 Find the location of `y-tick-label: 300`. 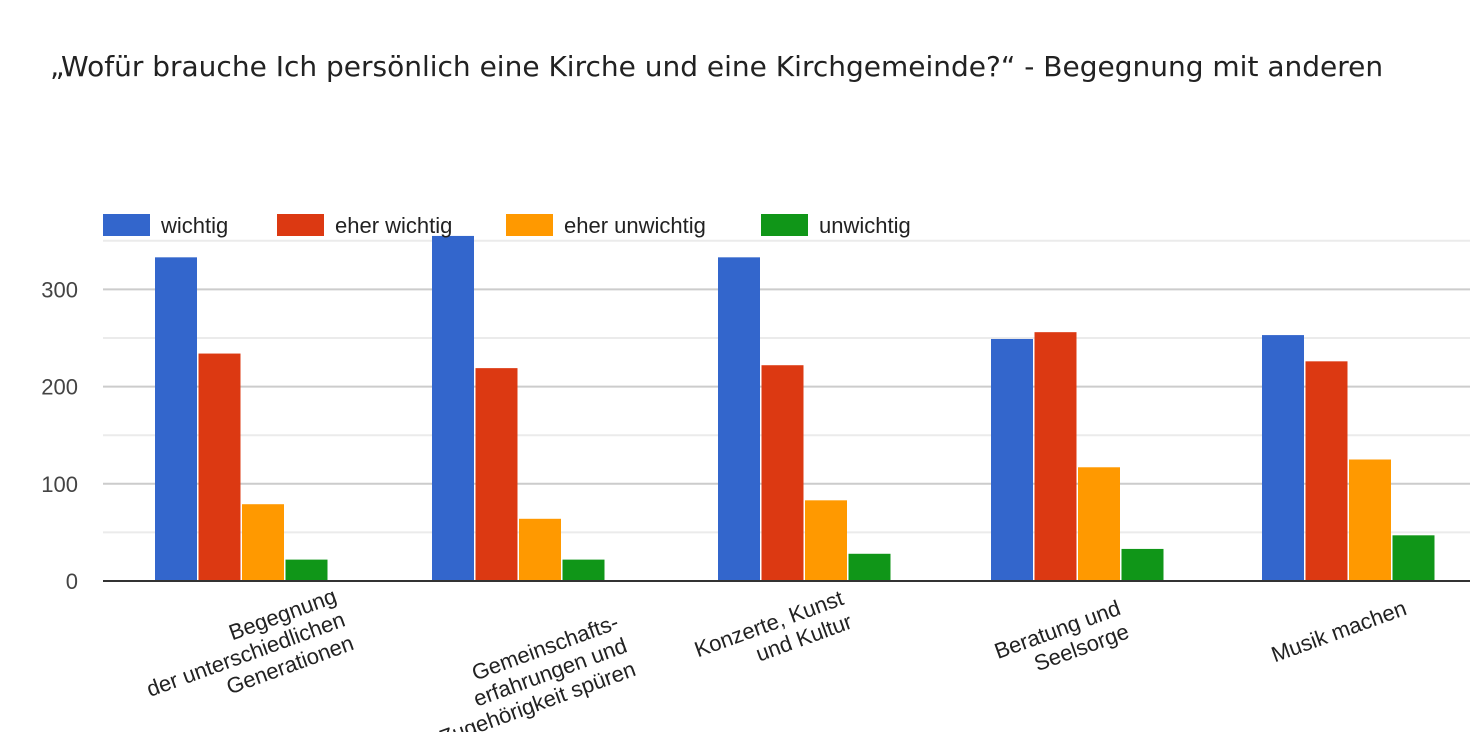

y-tick-label: 300 is located at coordinates (59, 289).